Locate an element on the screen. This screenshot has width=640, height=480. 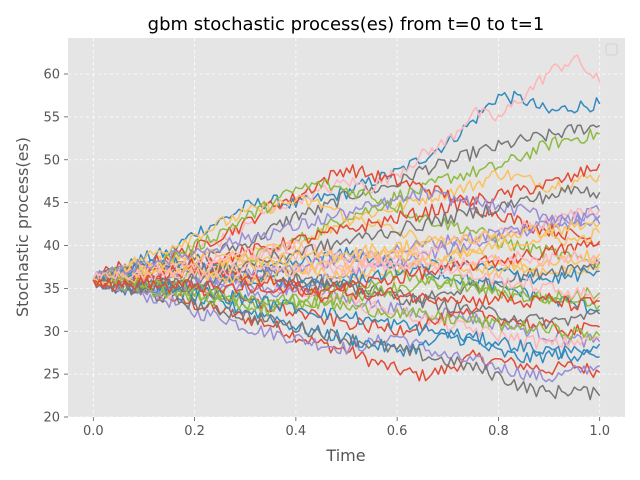
y-axis: 20 25 30 35 40 45 50 55 60 is located at coordinates (55, 247).